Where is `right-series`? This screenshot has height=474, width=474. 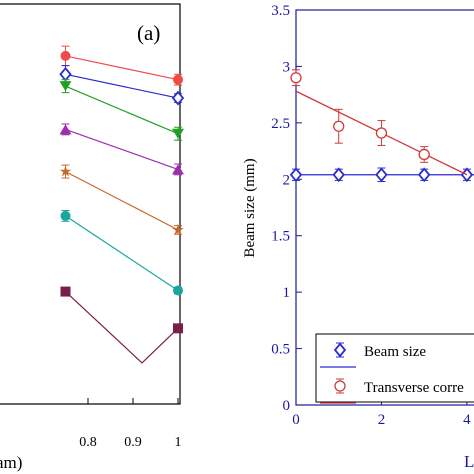 right-series is located at coordinates (381, 126).